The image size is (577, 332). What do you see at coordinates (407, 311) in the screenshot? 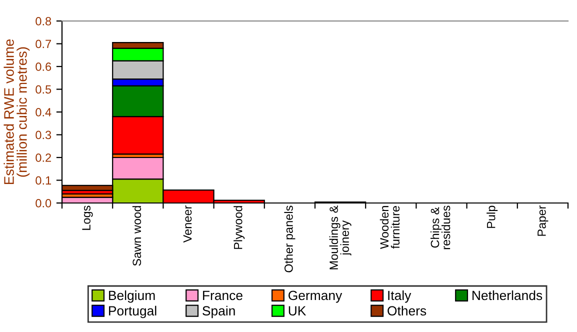
I see `legend-label: Others` at bounding box center [407, 311].